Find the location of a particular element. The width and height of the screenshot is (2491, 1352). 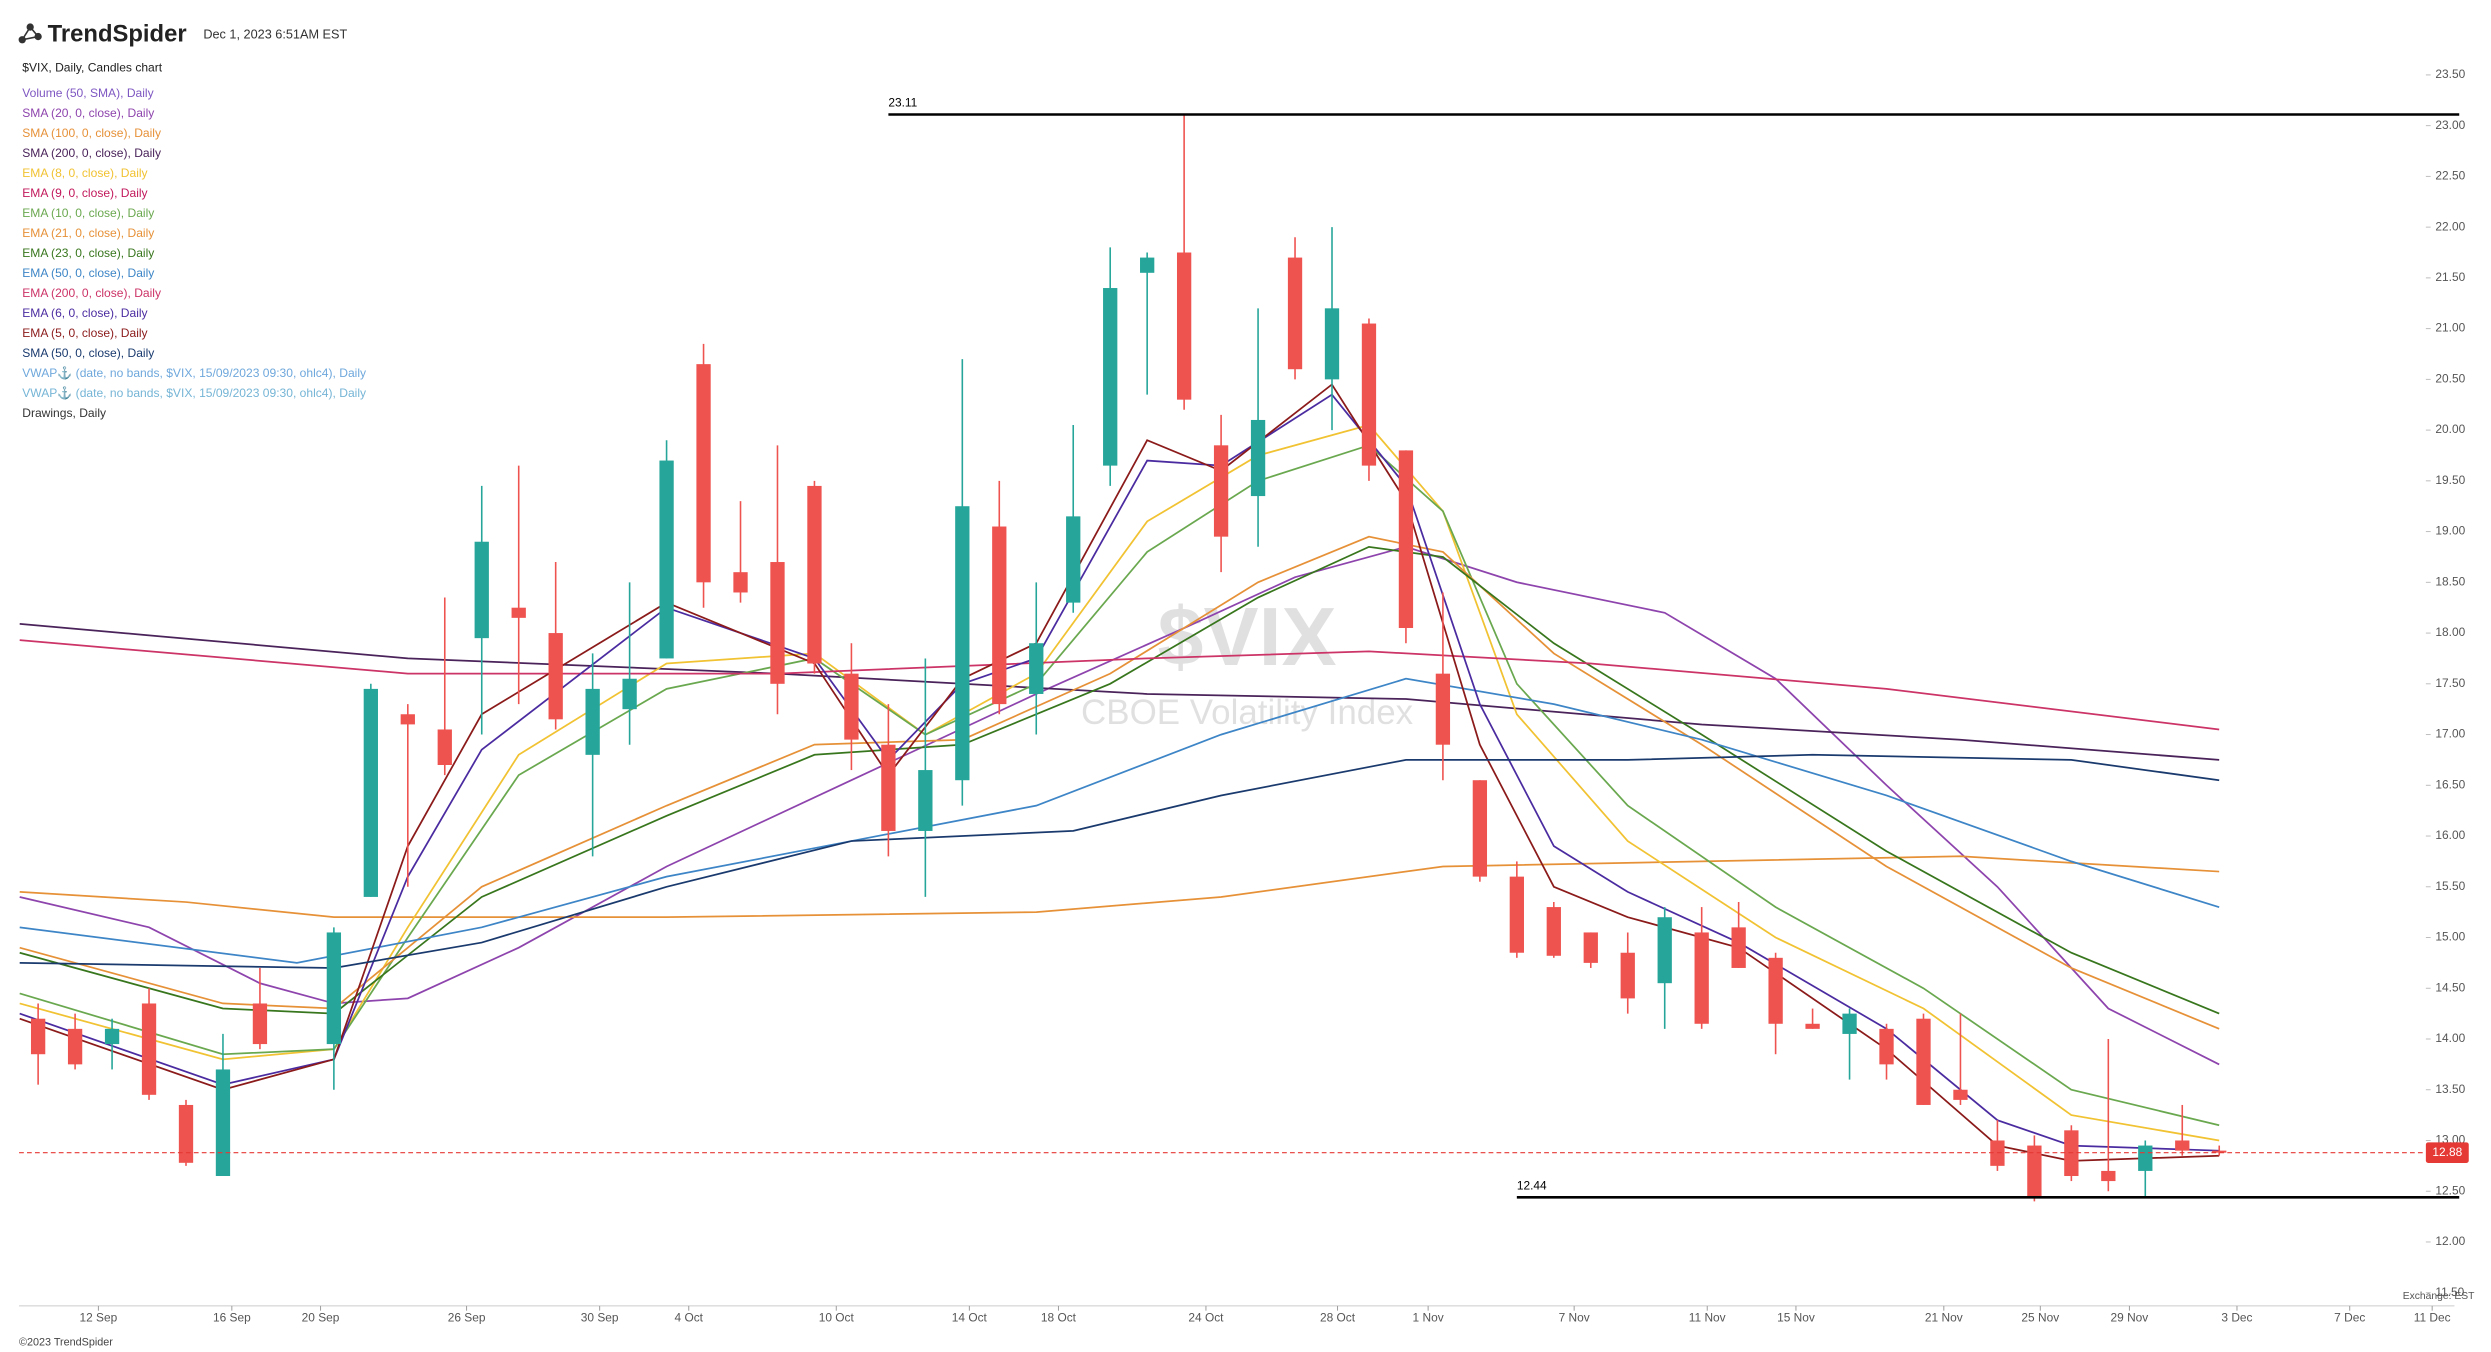

x-tick-label: 29 Nov is located at coordinates (2130, 1318).